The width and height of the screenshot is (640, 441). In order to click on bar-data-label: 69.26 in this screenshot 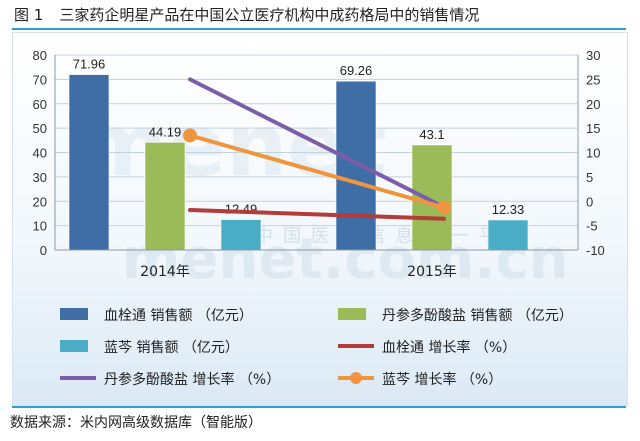, I will do `click(356, 70)`.